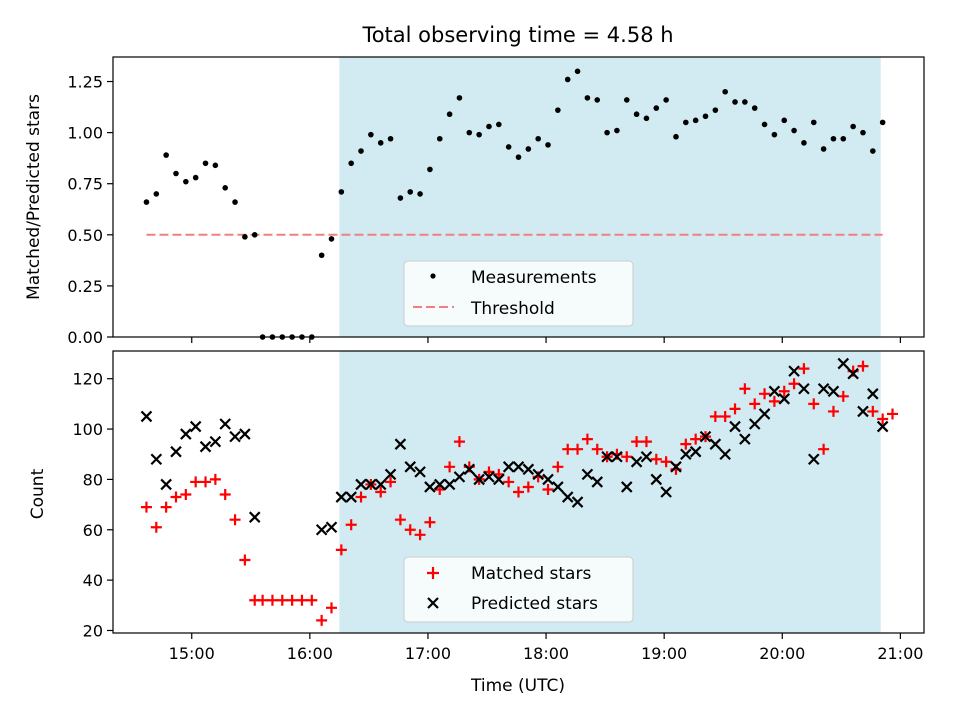 The width and height of the screenshot is (960, 720). I want to click on x-tick-label: 16:00, so click(310, 653).